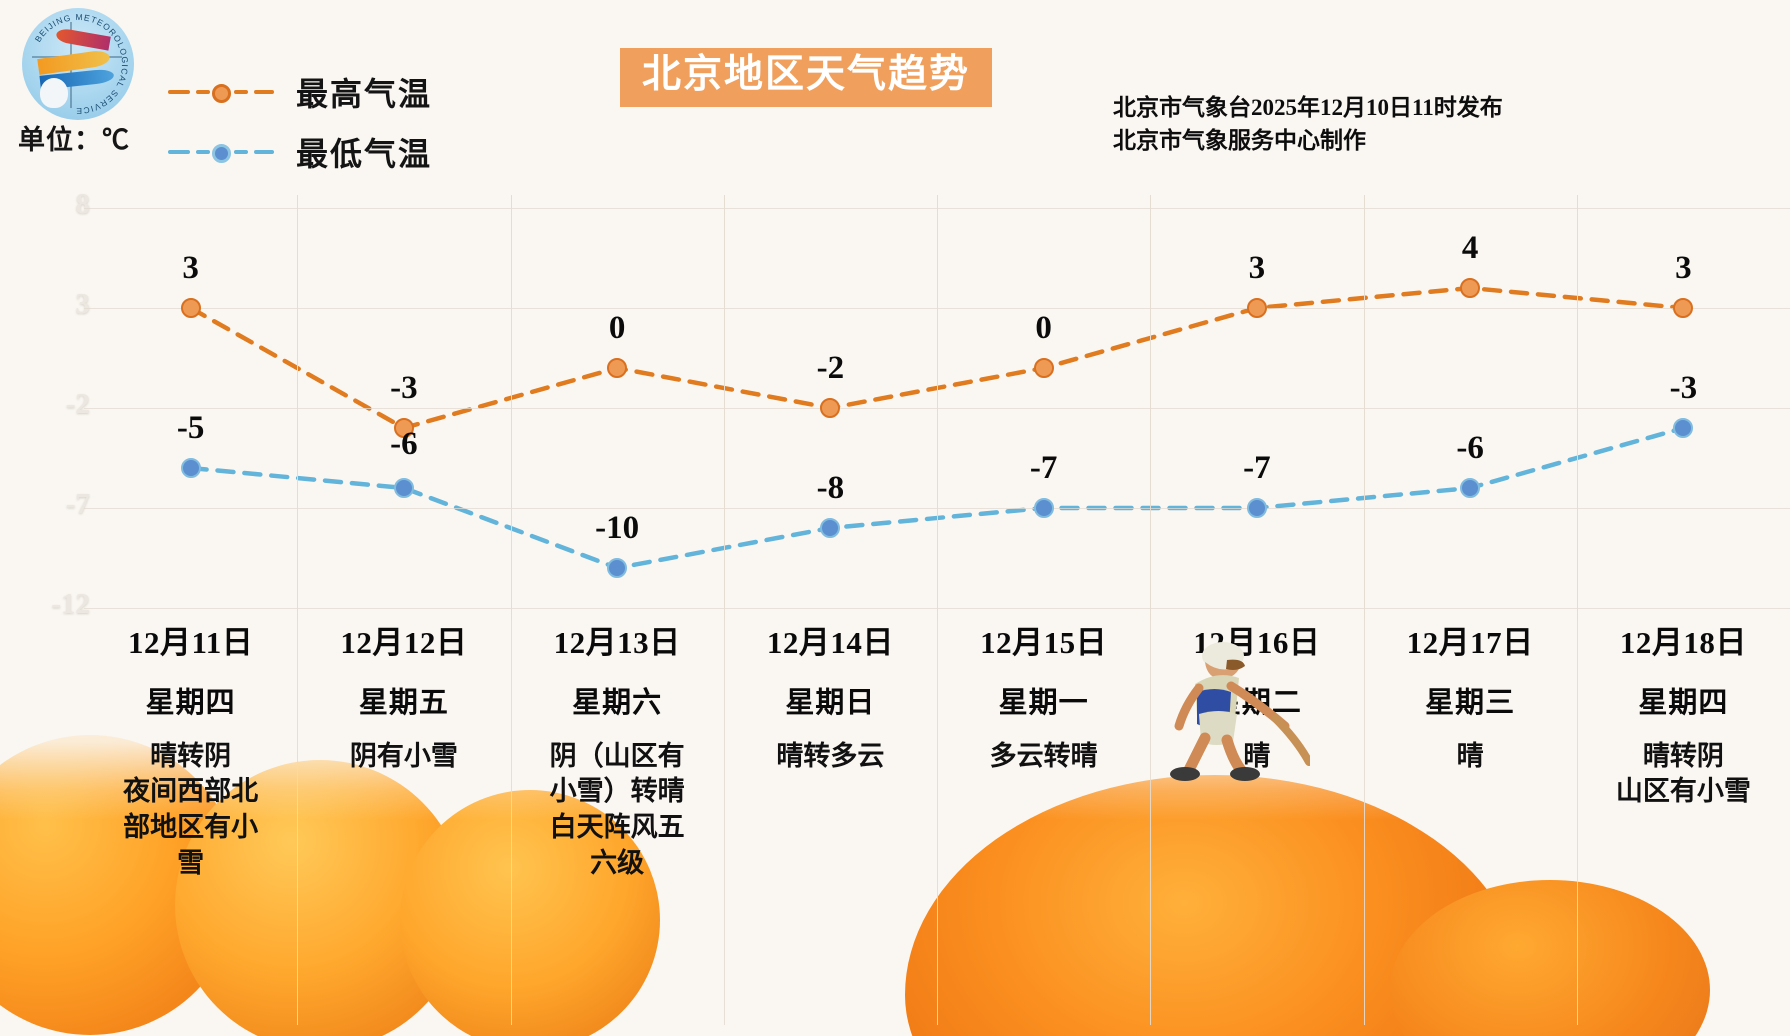  Describe the element at coordinates (1470, 615) in the screenshot. I see `day-forecast-column: 12月17日 星期三晴` at that location.